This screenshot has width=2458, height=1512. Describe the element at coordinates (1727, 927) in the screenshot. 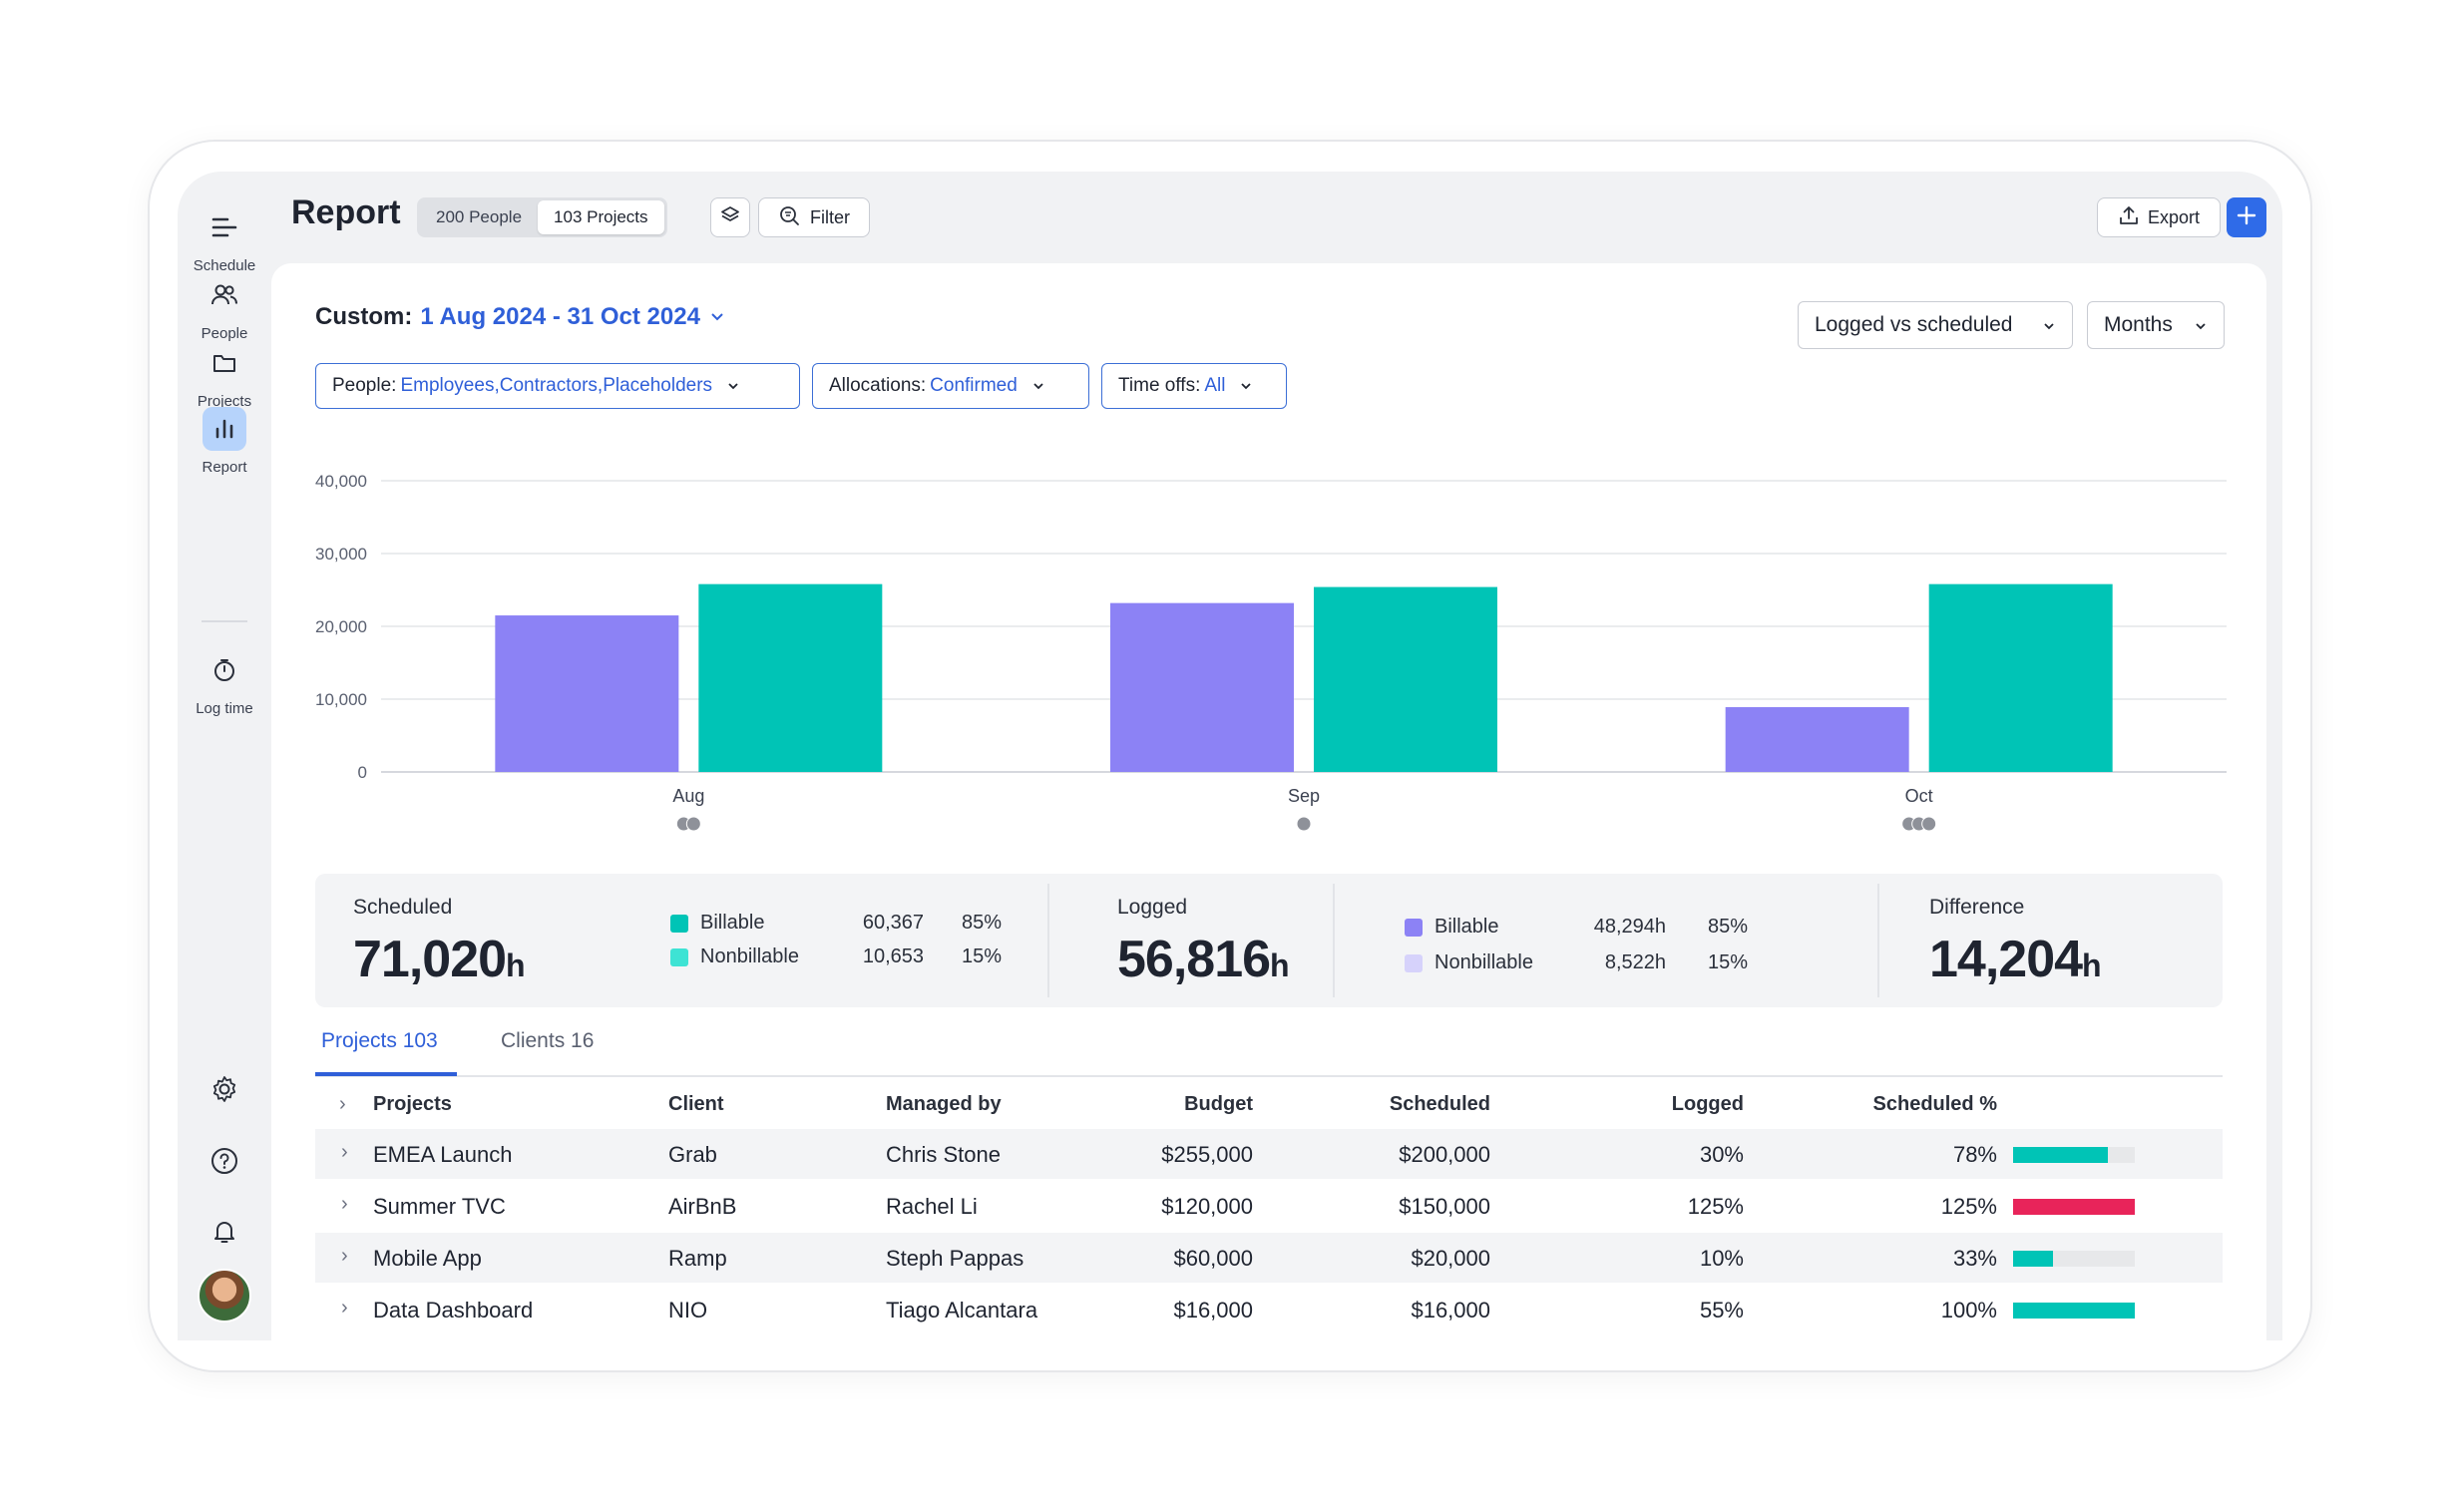

I see `log-billable-pct: 85%` at that location.